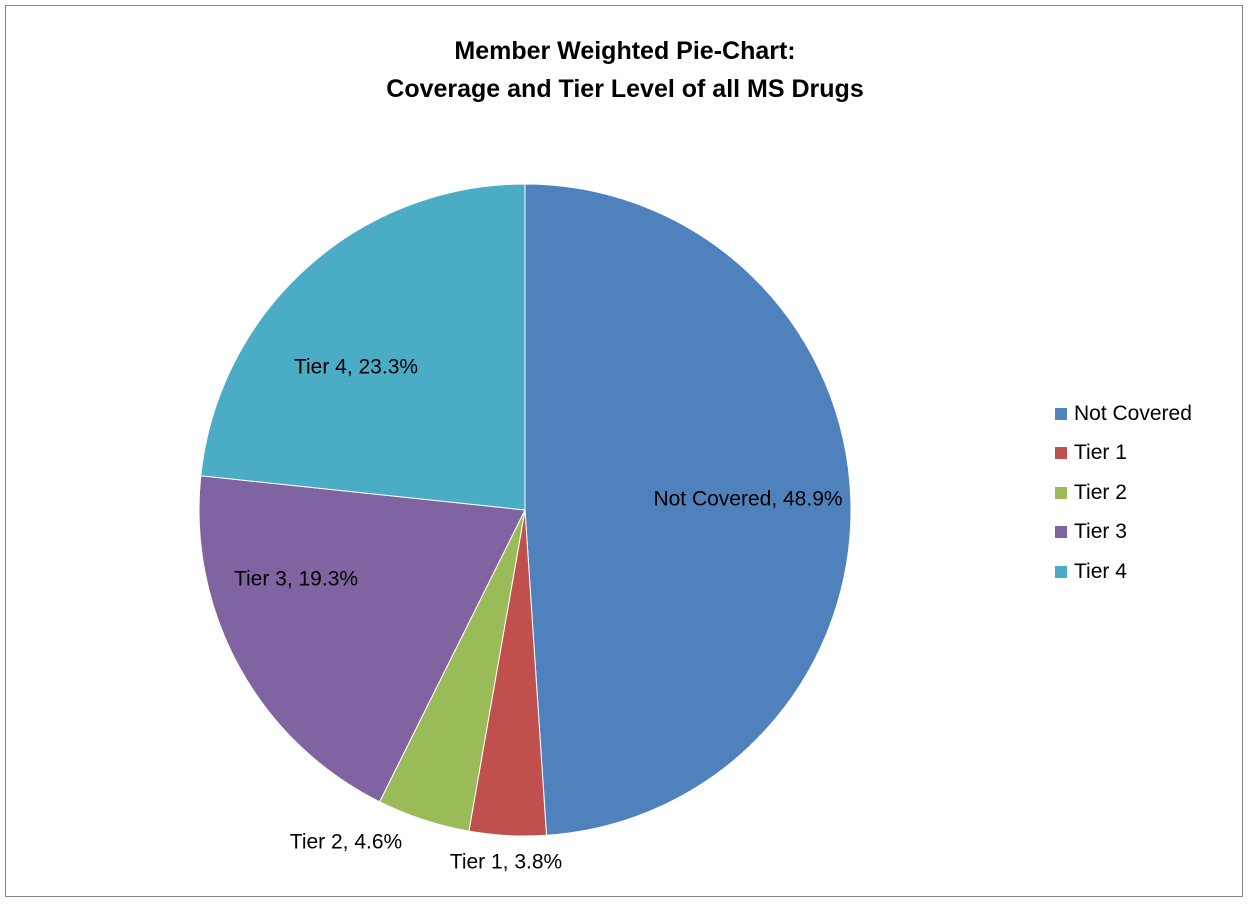 The height and width of the screenshot is (904, 1250). What do you see at coordinates (747, 499) in the screenshot?
I see `data-label-not-covered: Not Covered, 48.9%` at bounding box center [747, 499].